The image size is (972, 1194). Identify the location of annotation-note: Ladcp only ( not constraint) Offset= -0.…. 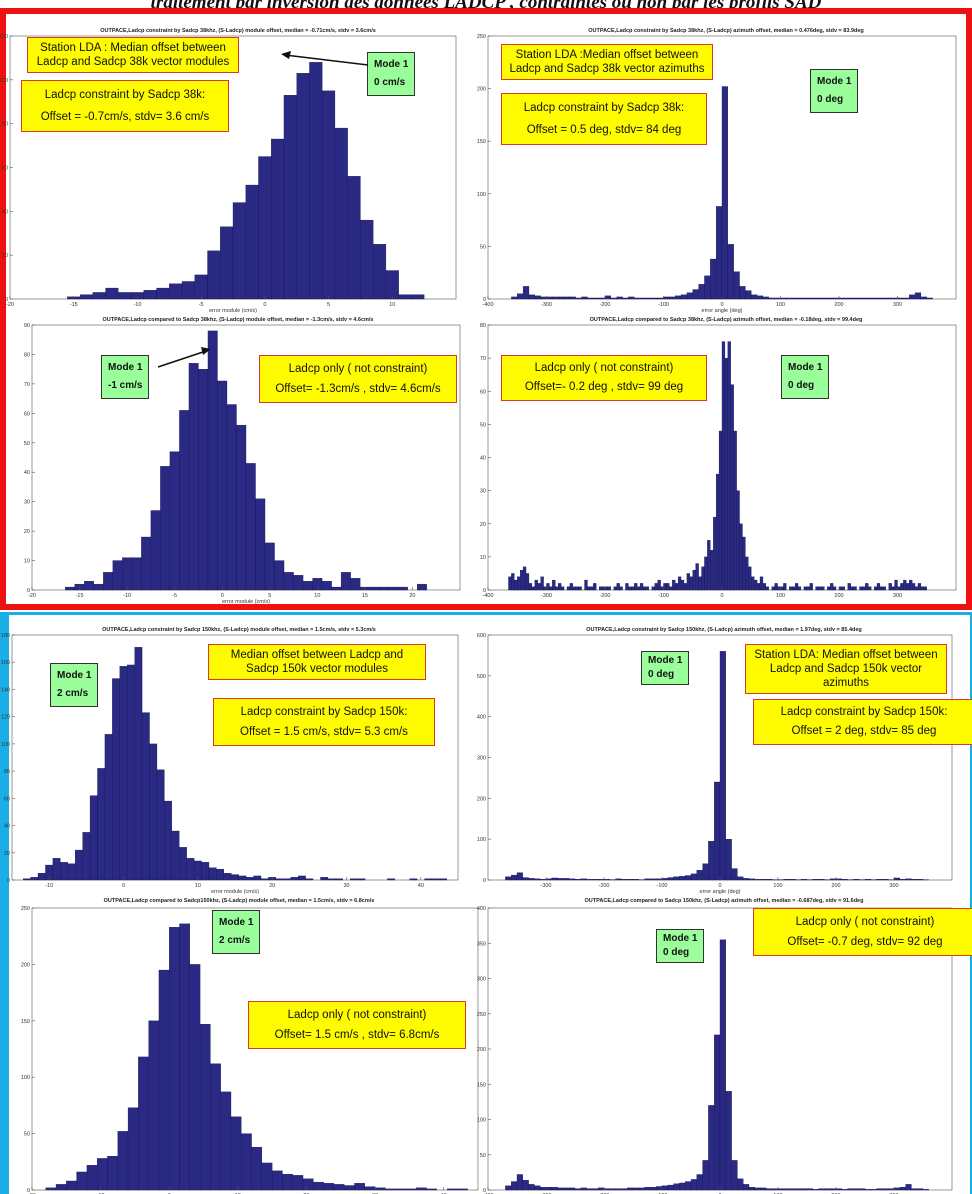
(862, 932).